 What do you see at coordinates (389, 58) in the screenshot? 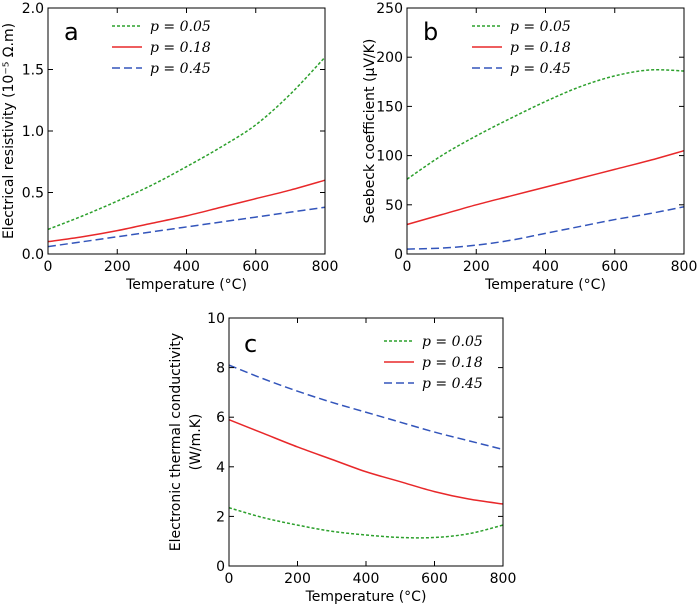
I see `y-tick-label: 200` at bounding box center [389, 58].